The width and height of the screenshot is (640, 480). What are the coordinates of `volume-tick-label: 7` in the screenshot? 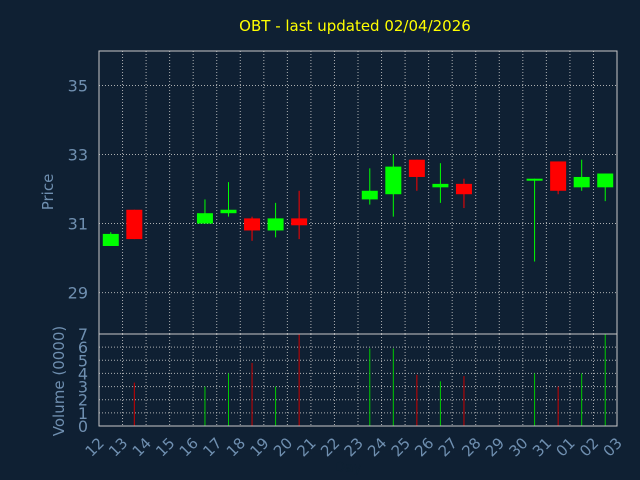 It's located at (83, 334).